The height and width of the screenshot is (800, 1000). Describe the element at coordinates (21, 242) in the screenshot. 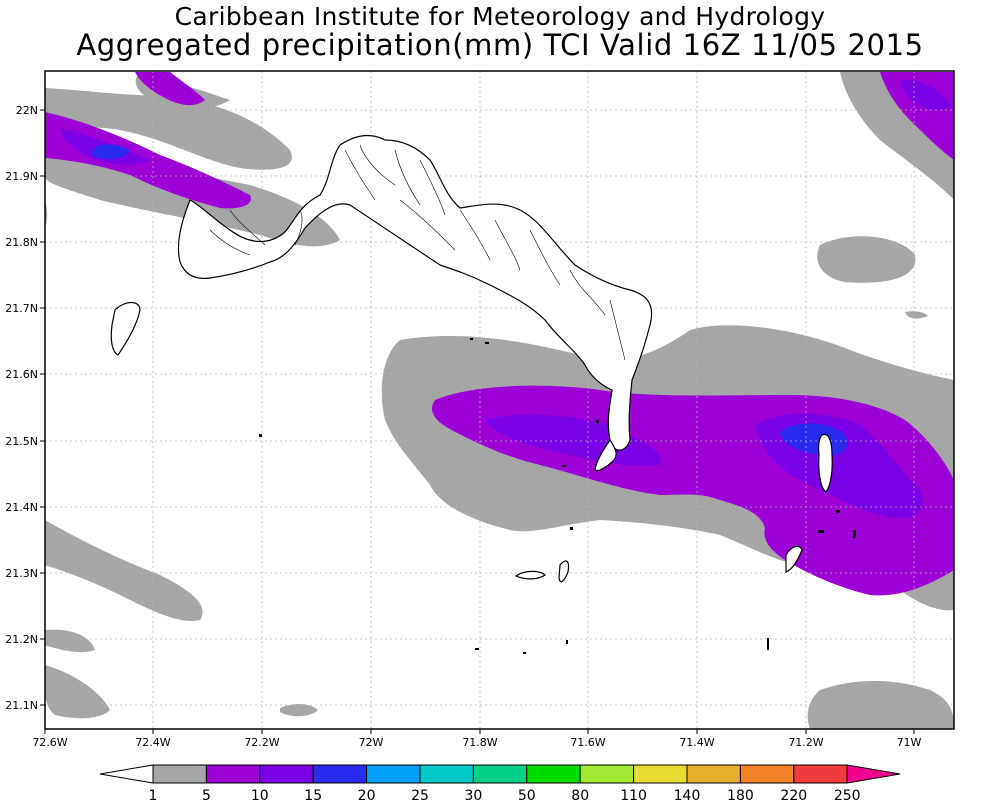

I see `lat-label: 21.8N` at that location.